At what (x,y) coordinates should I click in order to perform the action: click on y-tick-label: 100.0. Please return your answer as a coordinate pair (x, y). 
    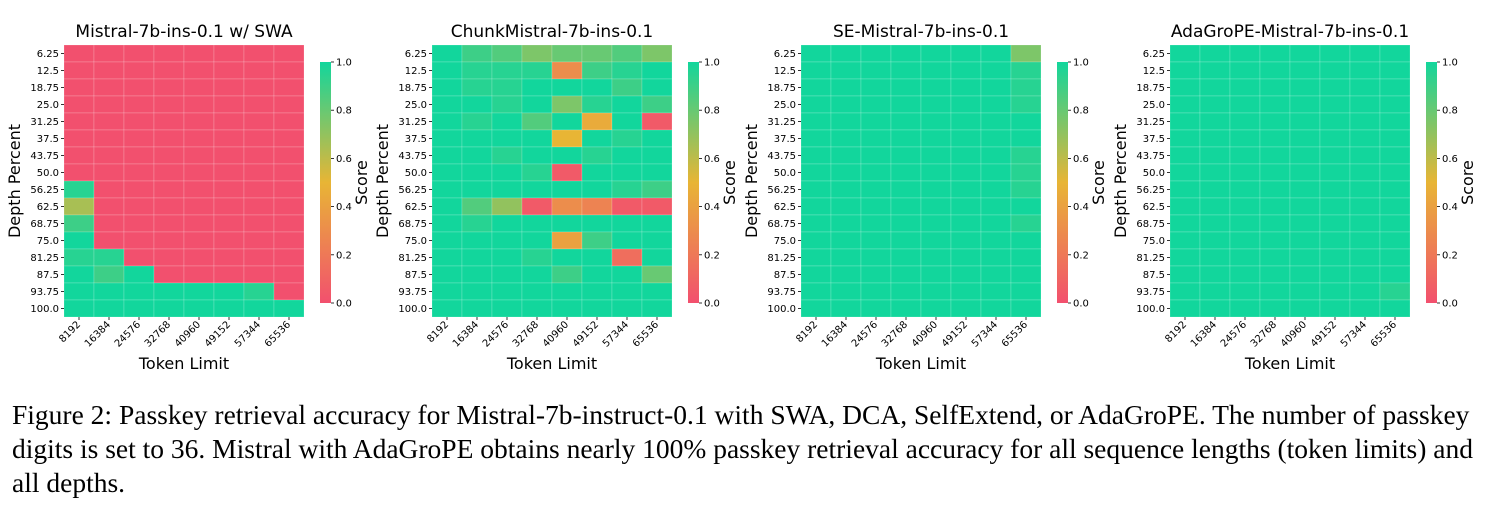
    Looking at the image, I should click on (44, 309).